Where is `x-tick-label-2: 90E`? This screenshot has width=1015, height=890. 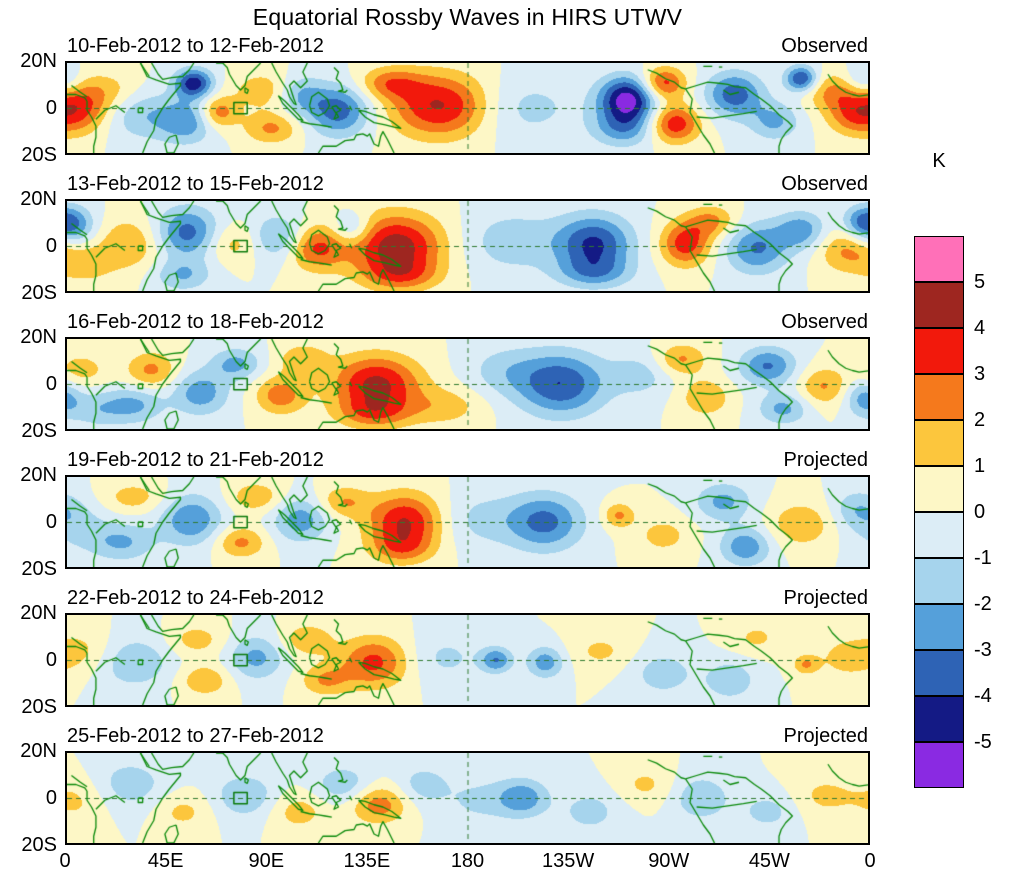
x-tick-label-2: 90E is located at coordinates (266, 861).